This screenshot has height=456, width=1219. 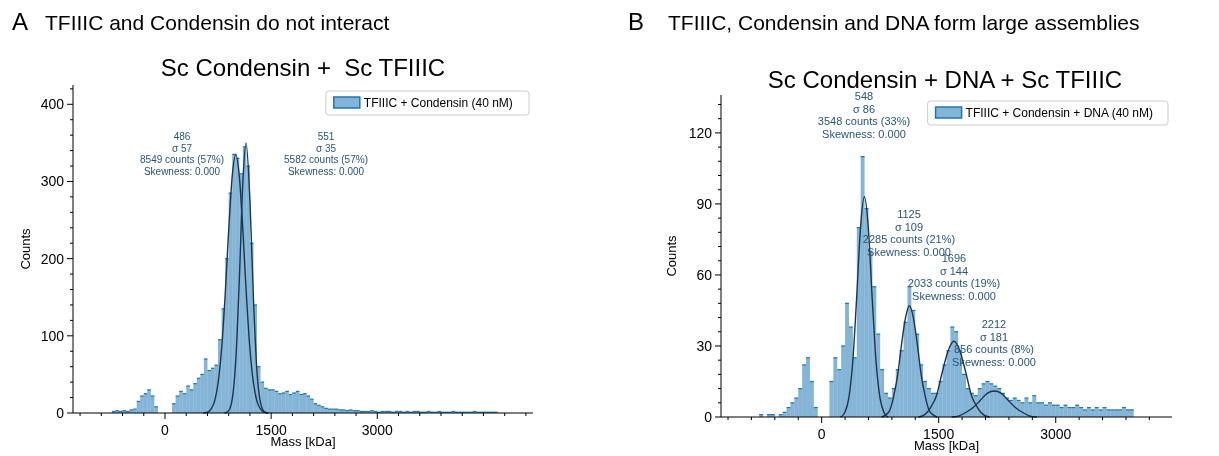 What do you see at coordinates (904, 22) in the screenshot?
I see `chart-title: TFIIIC, Condensin and DNA form large assemblies` at bounding box center [904, 22].